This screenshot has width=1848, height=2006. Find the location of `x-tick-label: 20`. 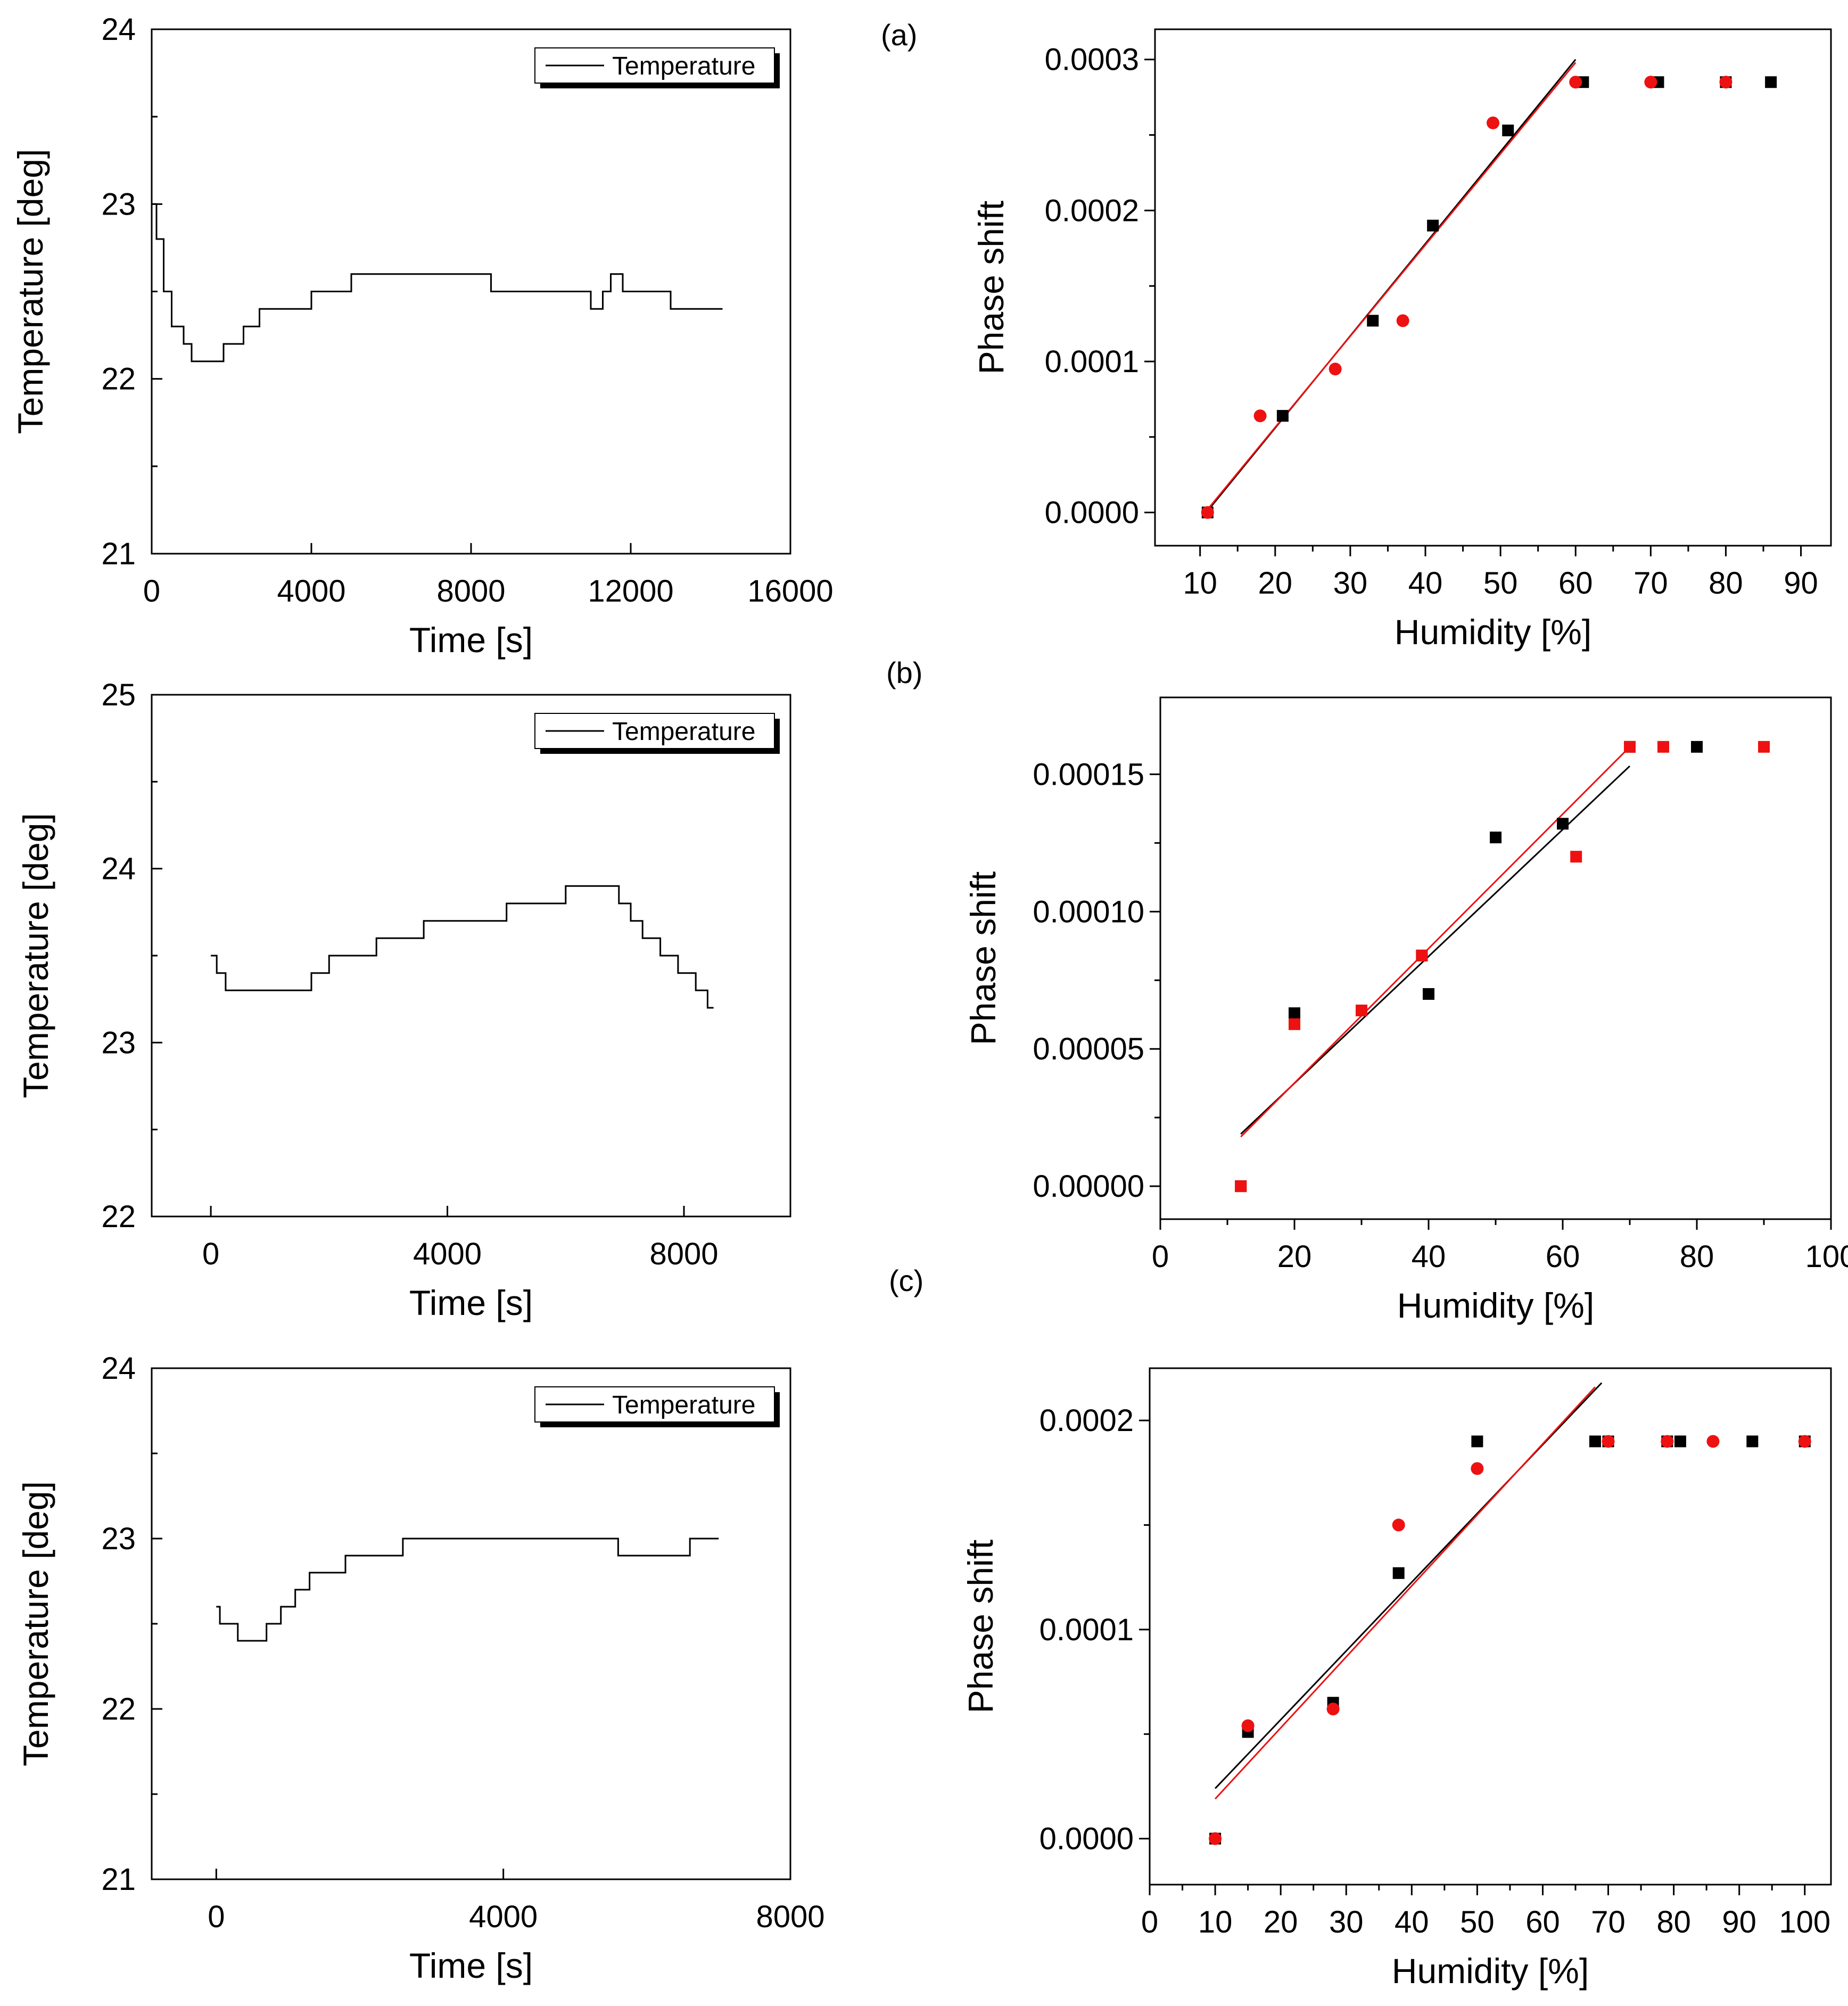

x-tick-label: 20 is located at coordinates (1281, 1922).